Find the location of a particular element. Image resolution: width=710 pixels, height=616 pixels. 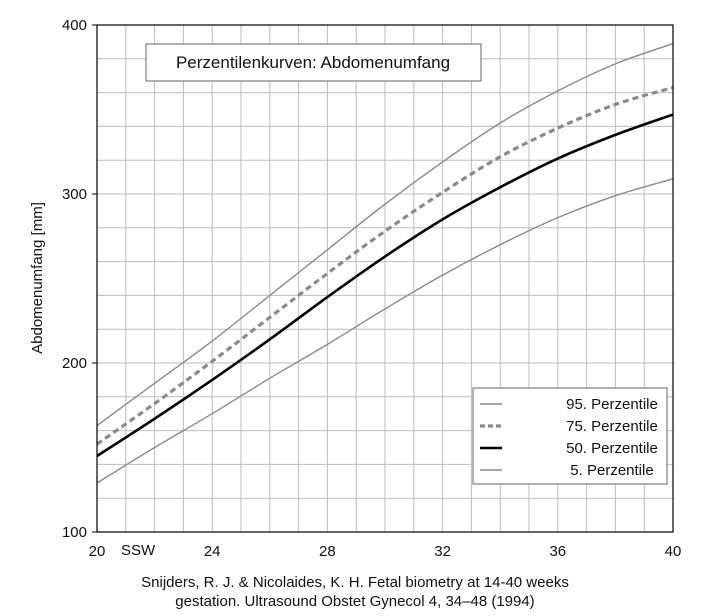

chart-title: Perzentilenkurven: Abdomenumfang is located at coordinates (313, 62).